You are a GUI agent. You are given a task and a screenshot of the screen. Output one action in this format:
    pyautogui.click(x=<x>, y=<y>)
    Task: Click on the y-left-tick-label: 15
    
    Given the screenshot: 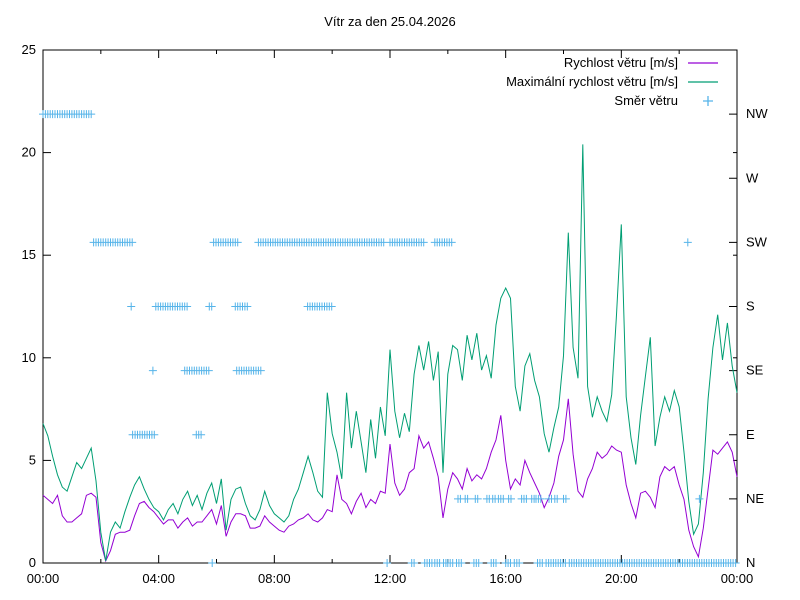 What is the action you would take?
    pyautogui.click(x=29, y=254)
    